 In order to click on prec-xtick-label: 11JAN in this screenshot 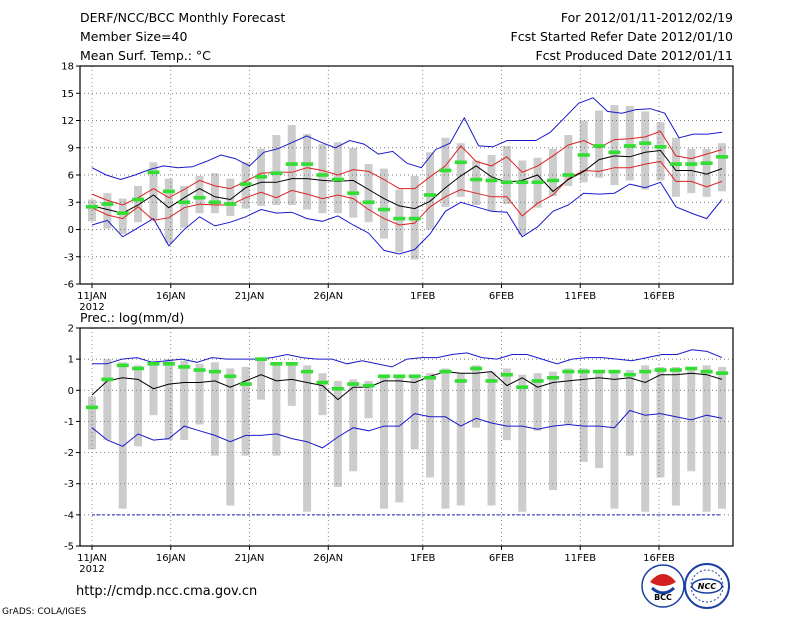, I will do `click(92, 558)`.